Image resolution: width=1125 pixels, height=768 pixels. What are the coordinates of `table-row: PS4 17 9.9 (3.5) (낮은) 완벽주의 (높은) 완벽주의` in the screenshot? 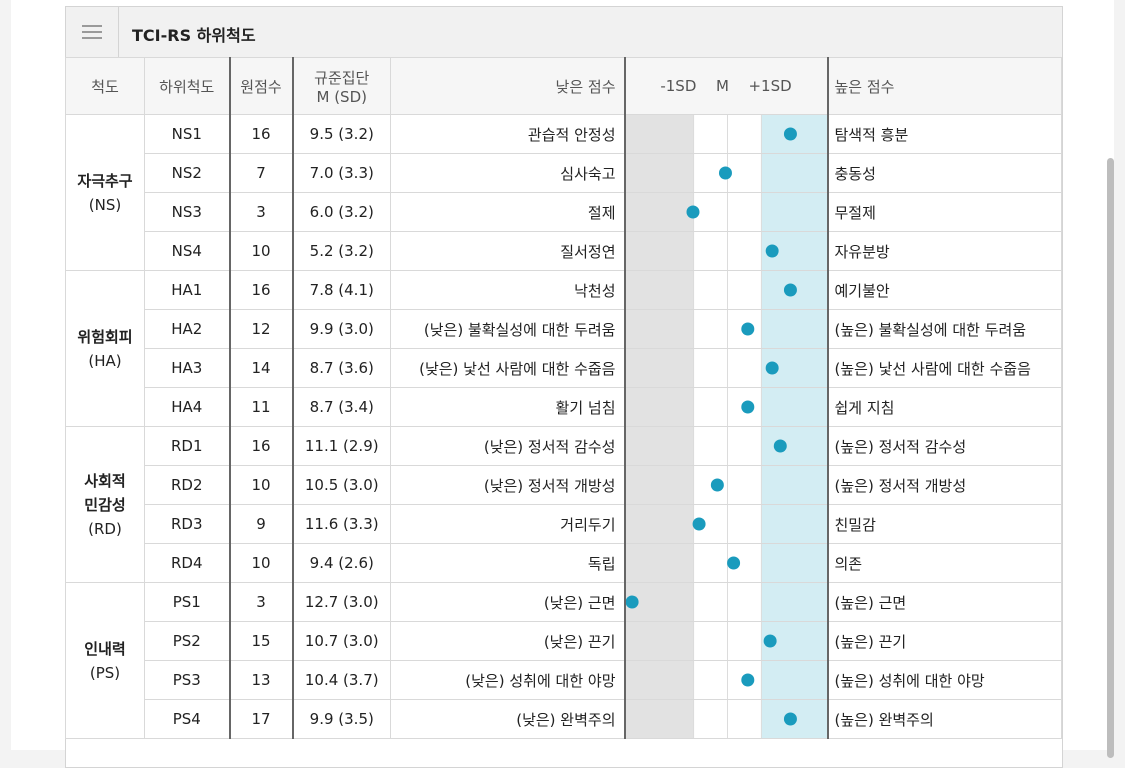 It's located at (564, 719).